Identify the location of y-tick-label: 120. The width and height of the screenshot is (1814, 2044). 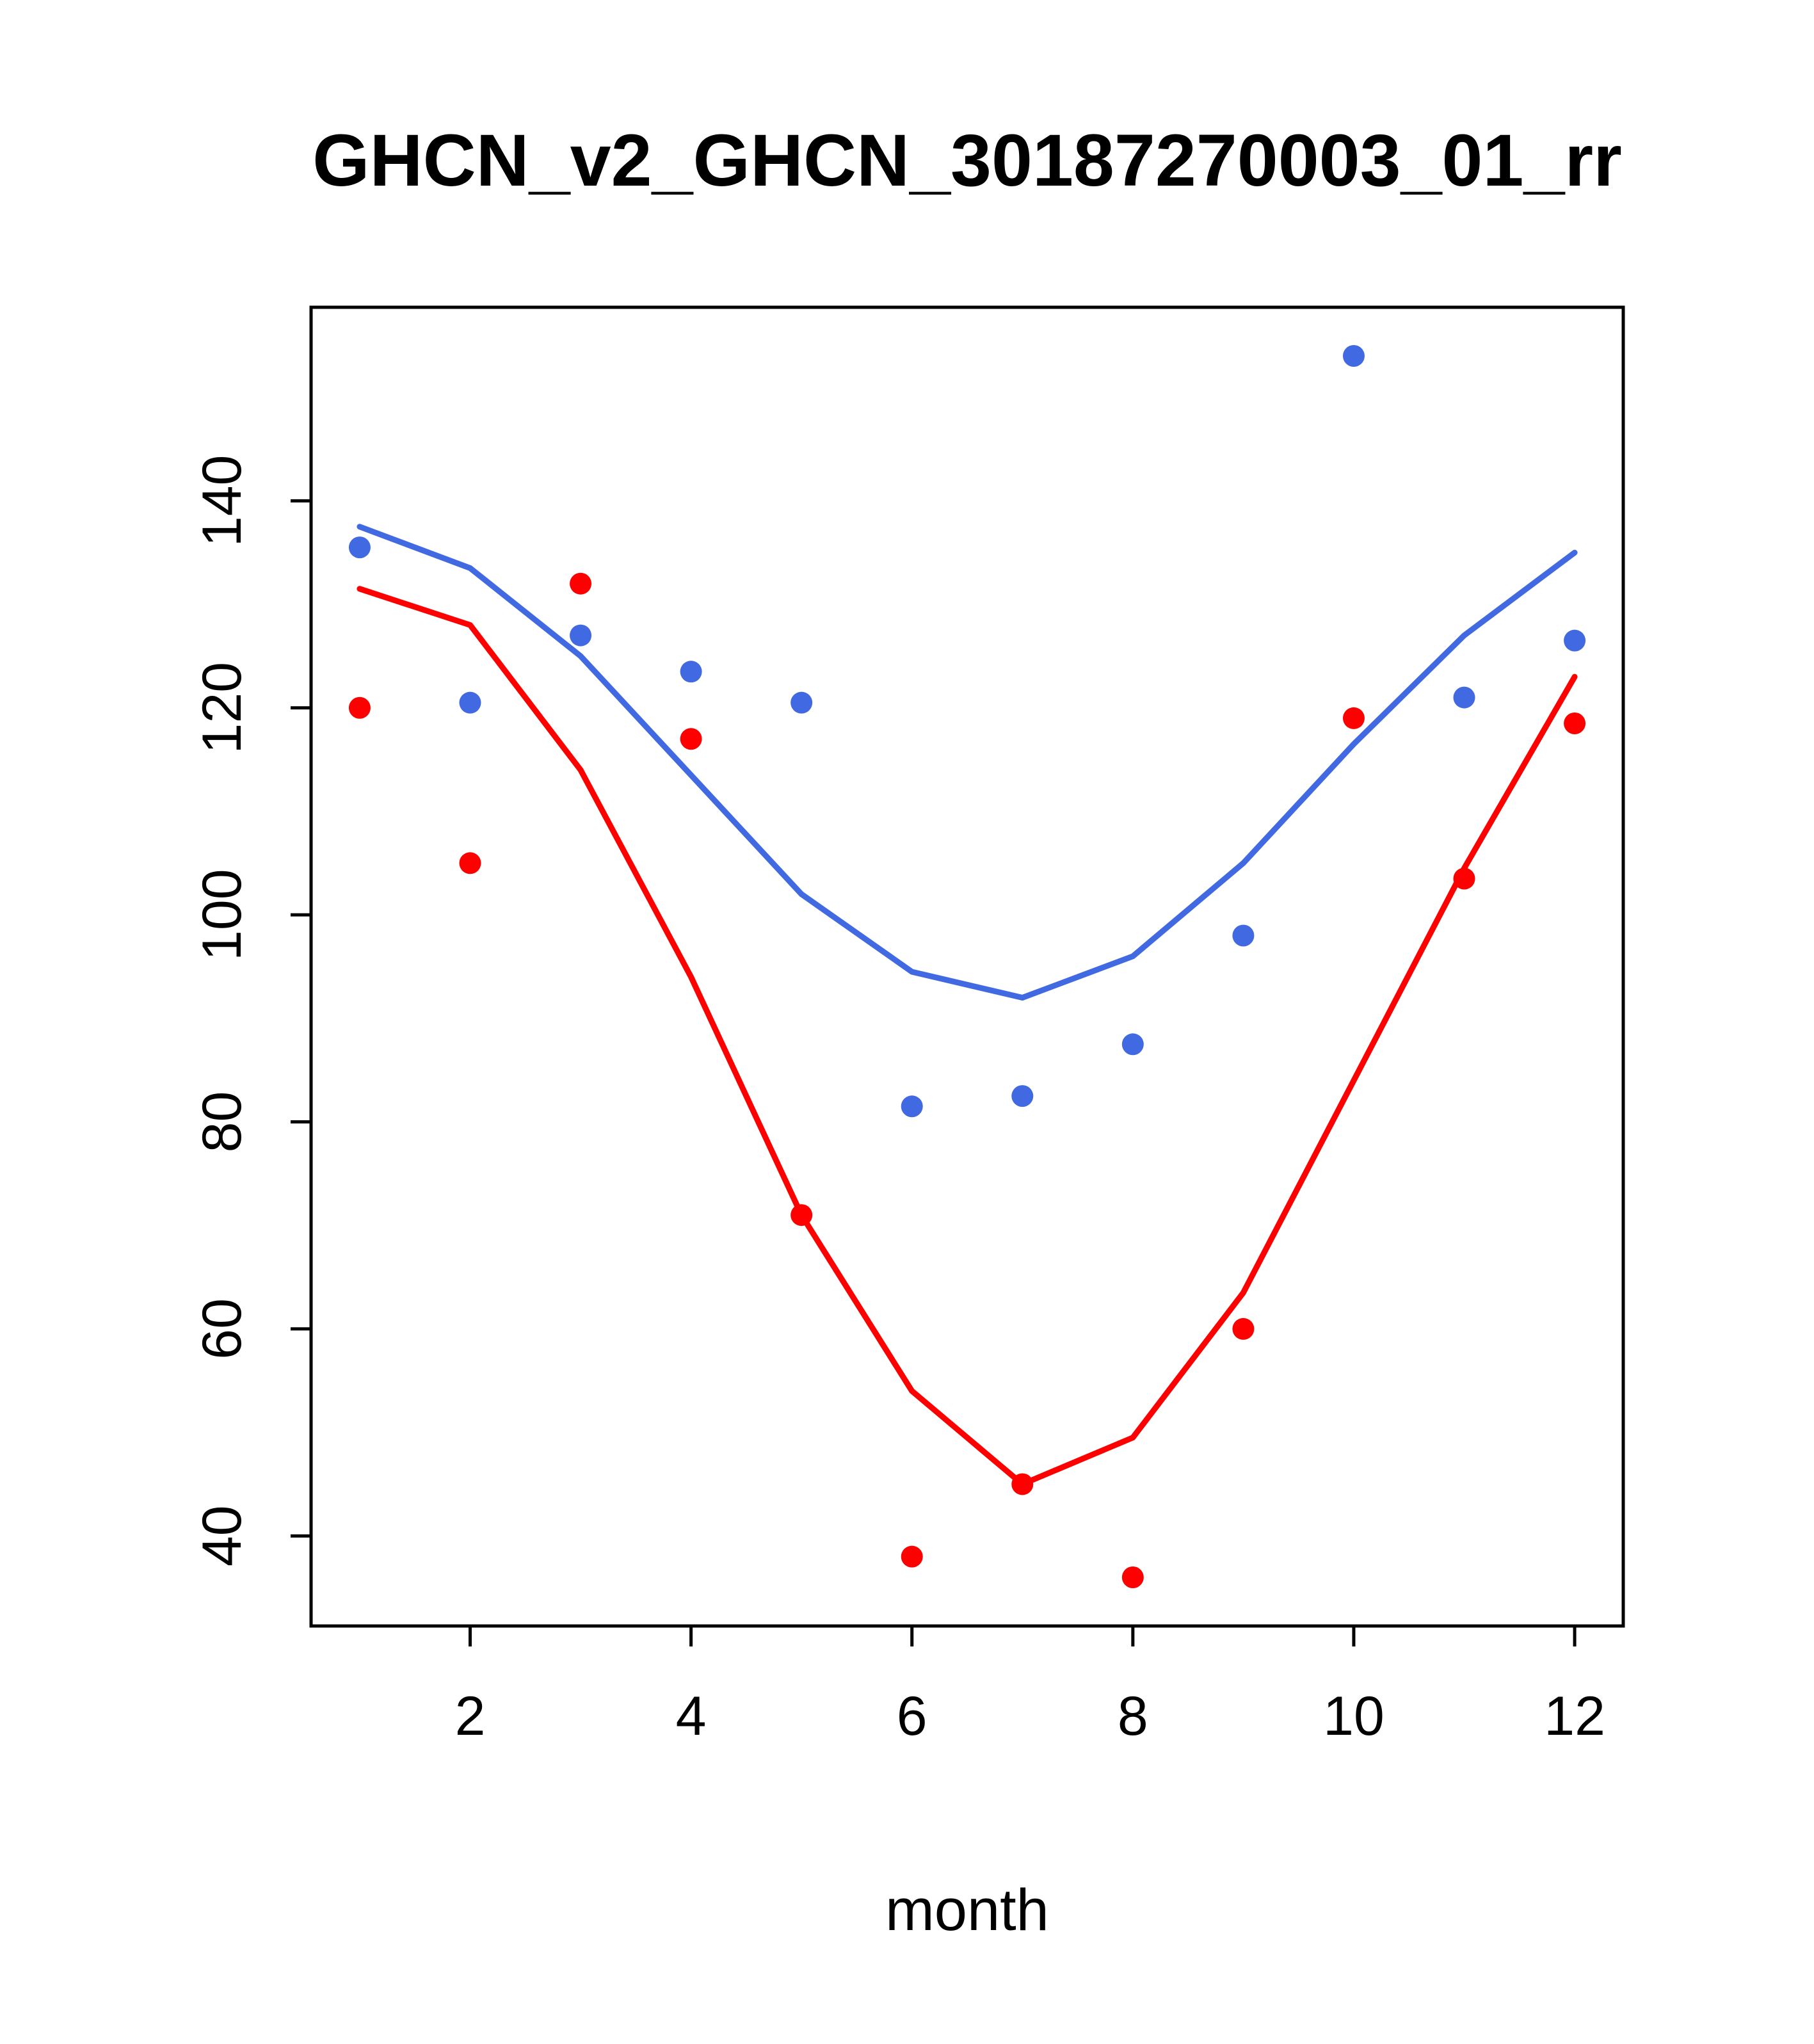
(222, 708).